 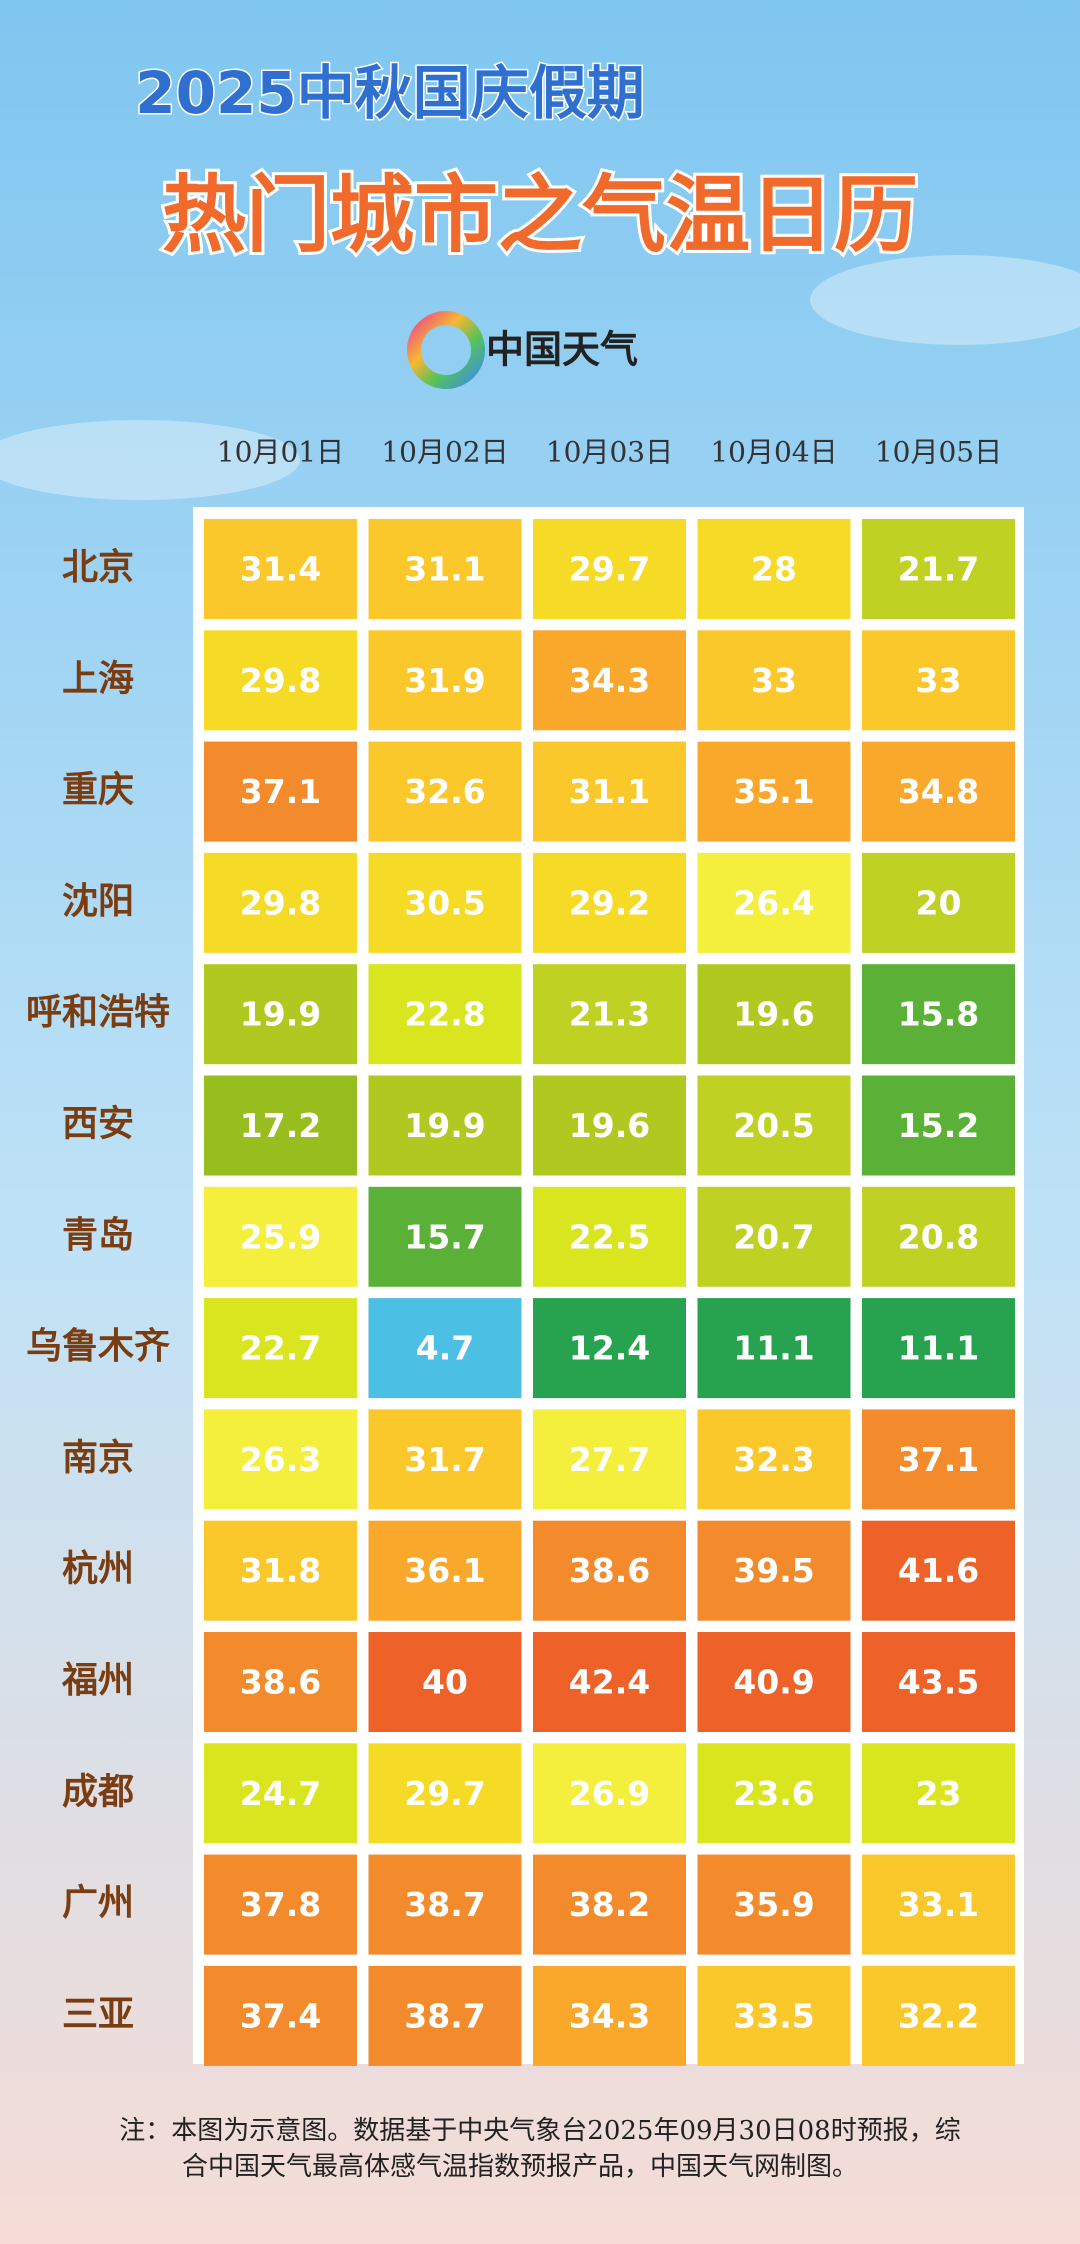 I want to click on row-label: 乌鲁木齐, so click(x=98, y=1346).